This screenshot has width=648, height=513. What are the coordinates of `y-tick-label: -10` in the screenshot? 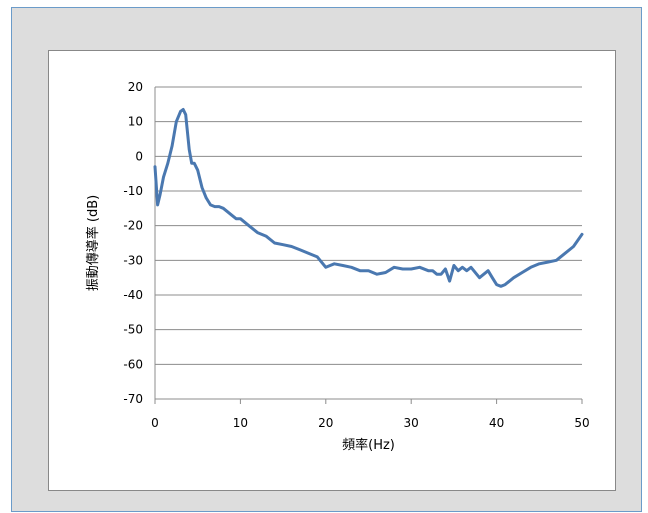 It's located at (133, 191).